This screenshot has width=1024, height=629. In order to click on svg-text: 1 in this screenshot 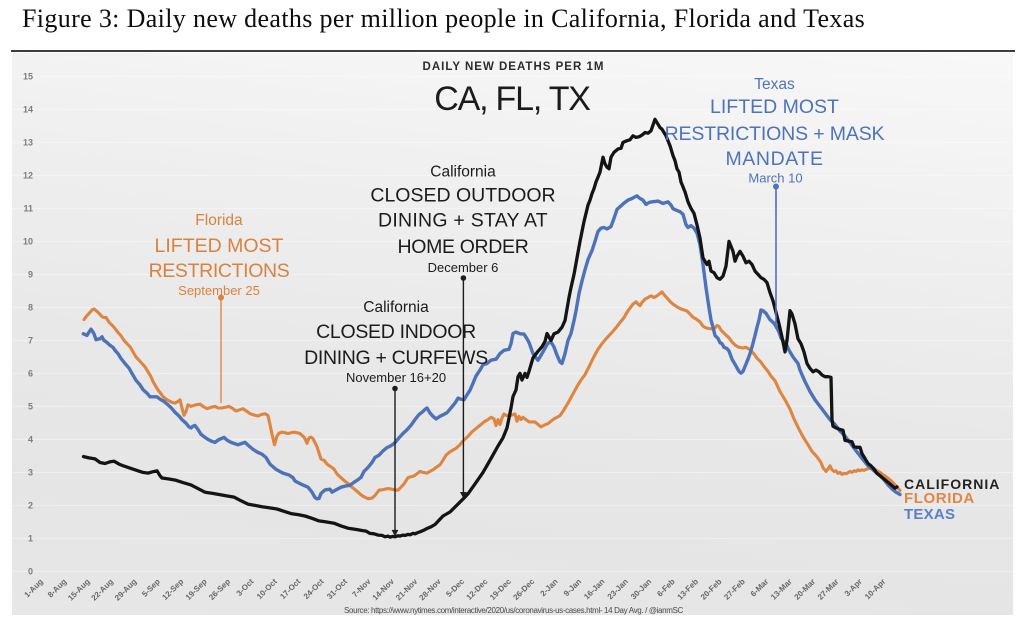, I will do `click(30, 538)`.